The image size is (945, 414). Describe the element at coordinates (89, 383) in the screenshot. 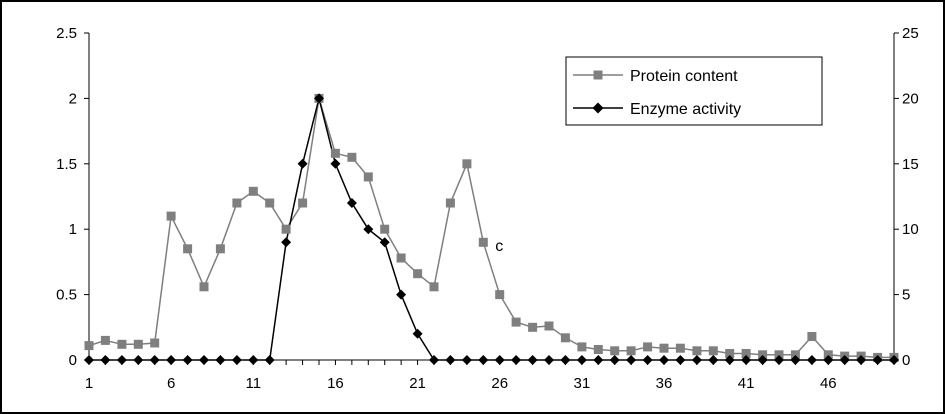

I see `x-tick-label: 1` at that location.